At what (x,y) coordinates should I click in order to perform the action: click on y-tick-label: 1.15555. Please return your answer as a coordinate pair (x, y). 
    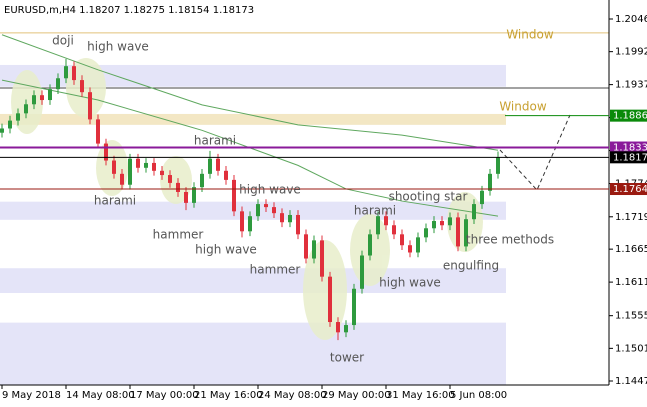
    Looking at the image, I should click on (631, 316).